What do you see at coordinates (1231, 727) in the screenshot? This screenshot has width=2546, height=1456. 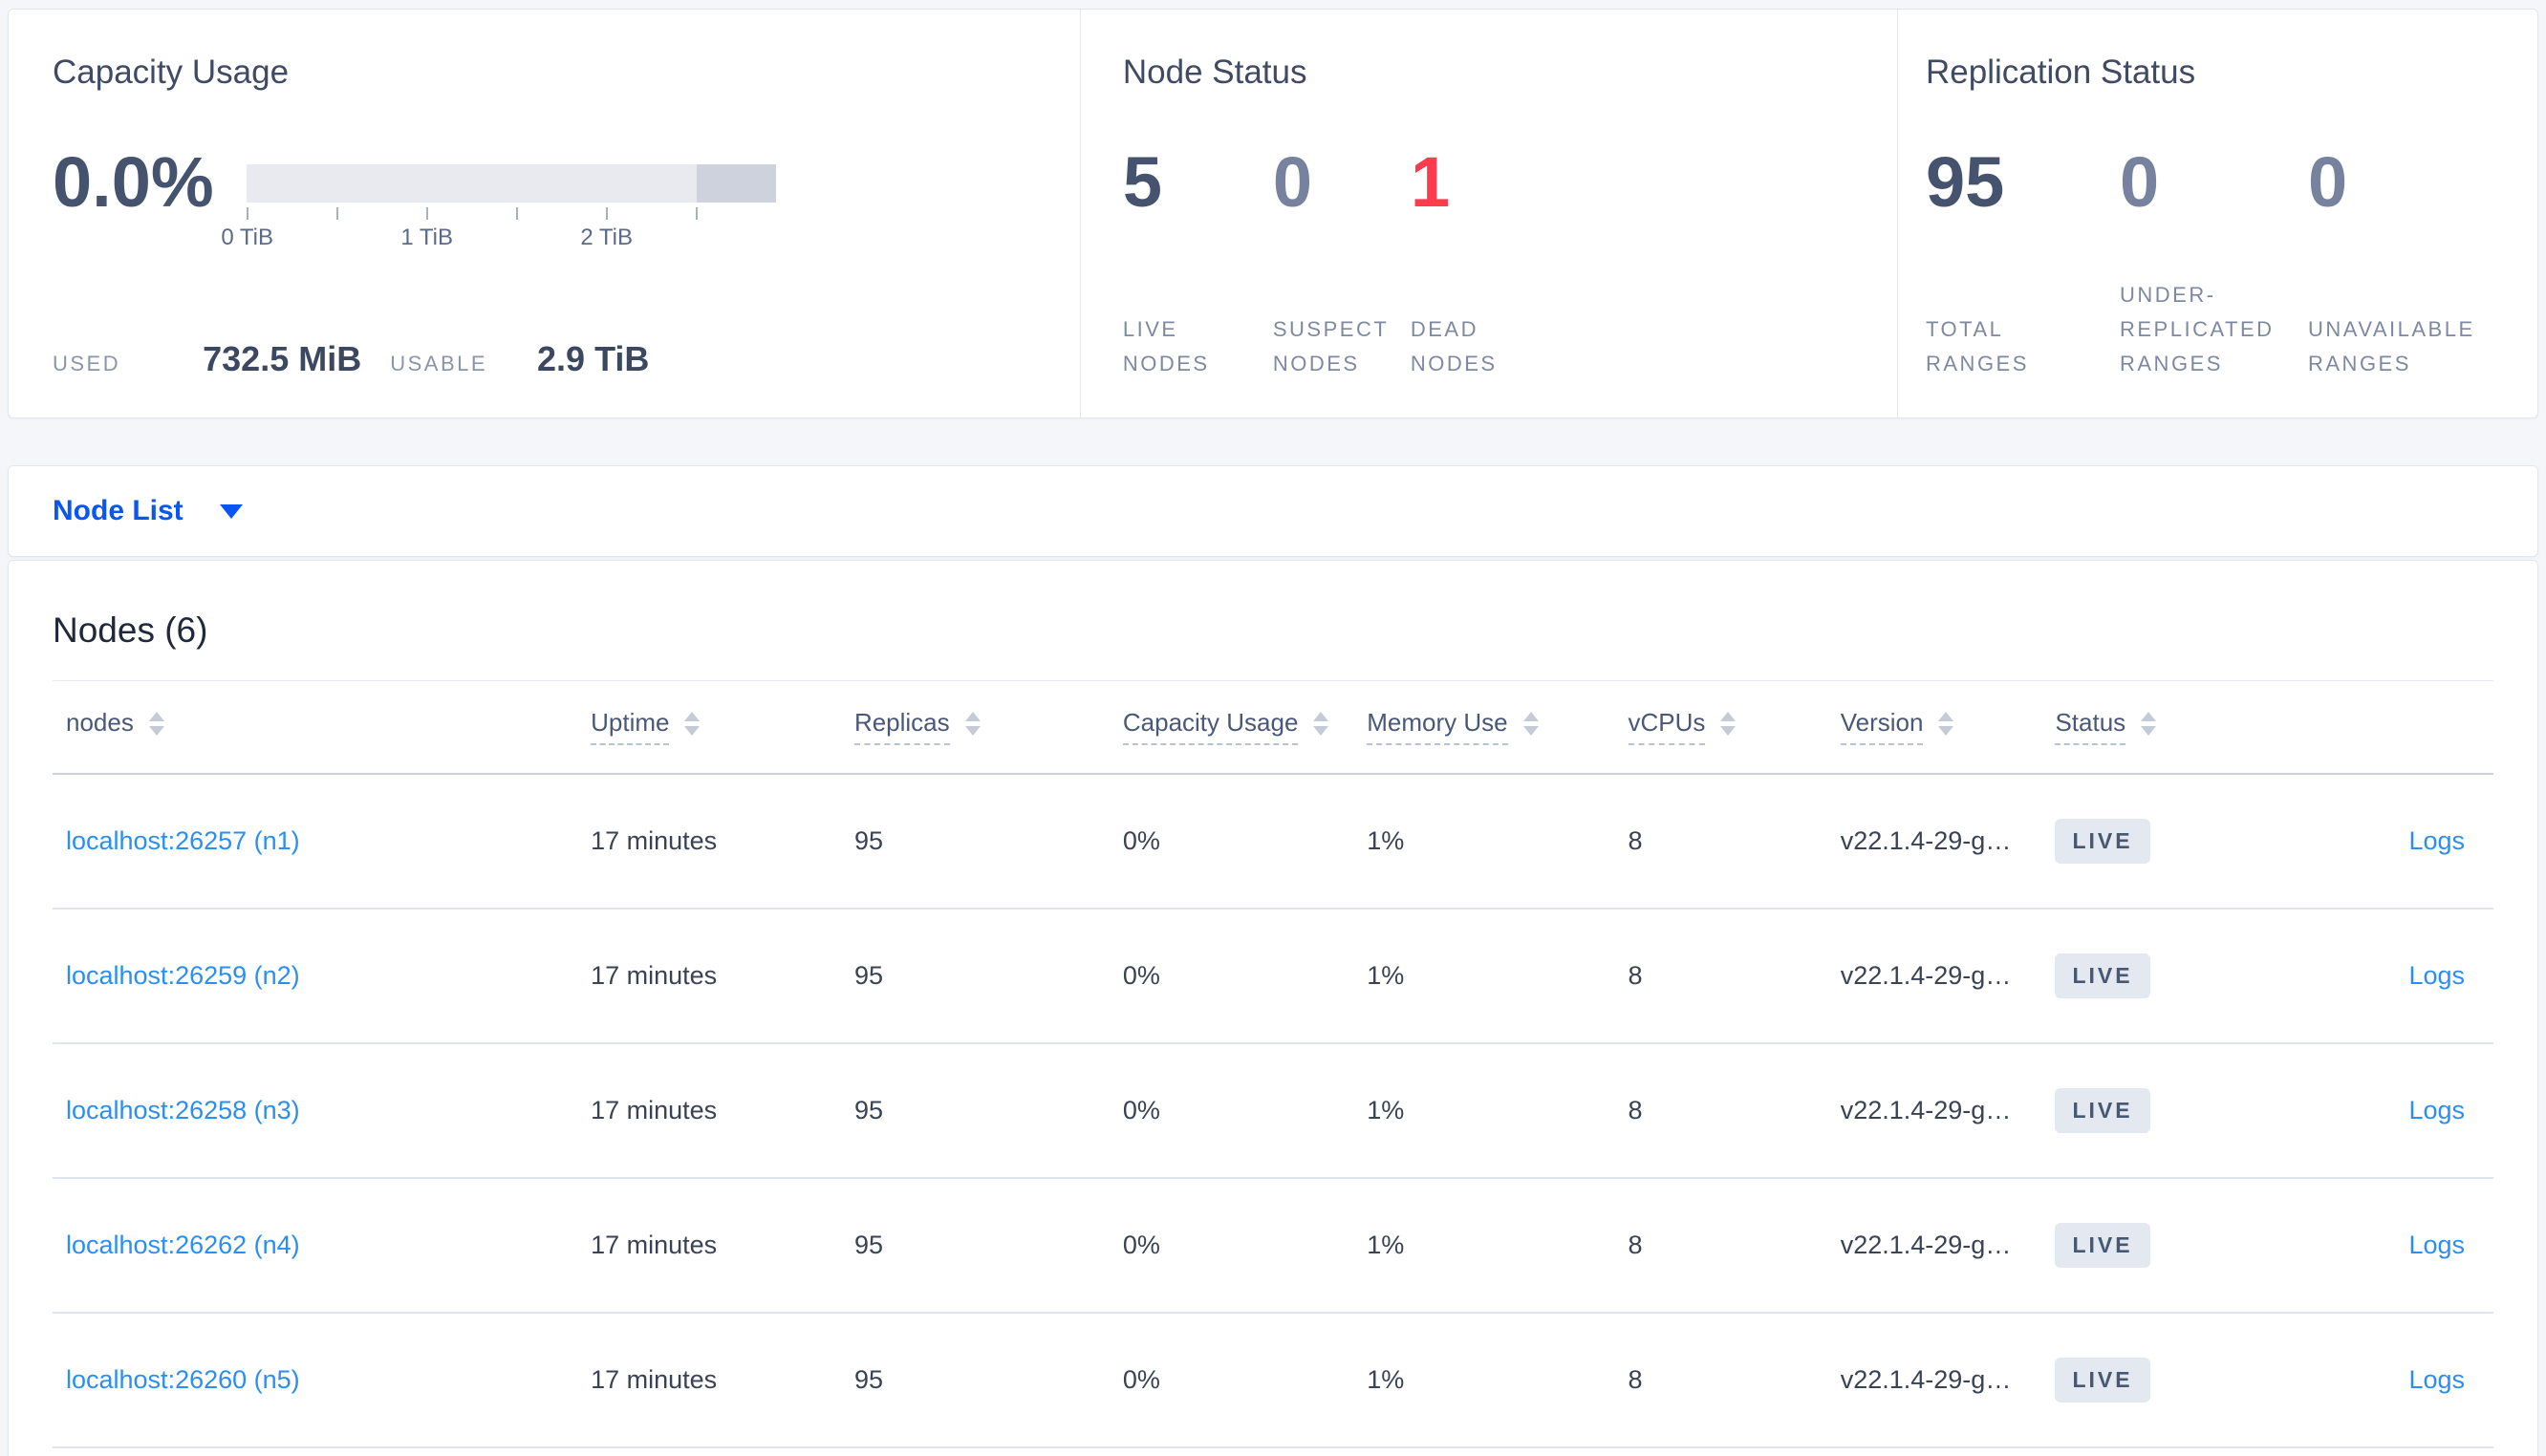 I see `column-header-capacity-usage: Capacity Usage` at bounding box center [1231, 727].